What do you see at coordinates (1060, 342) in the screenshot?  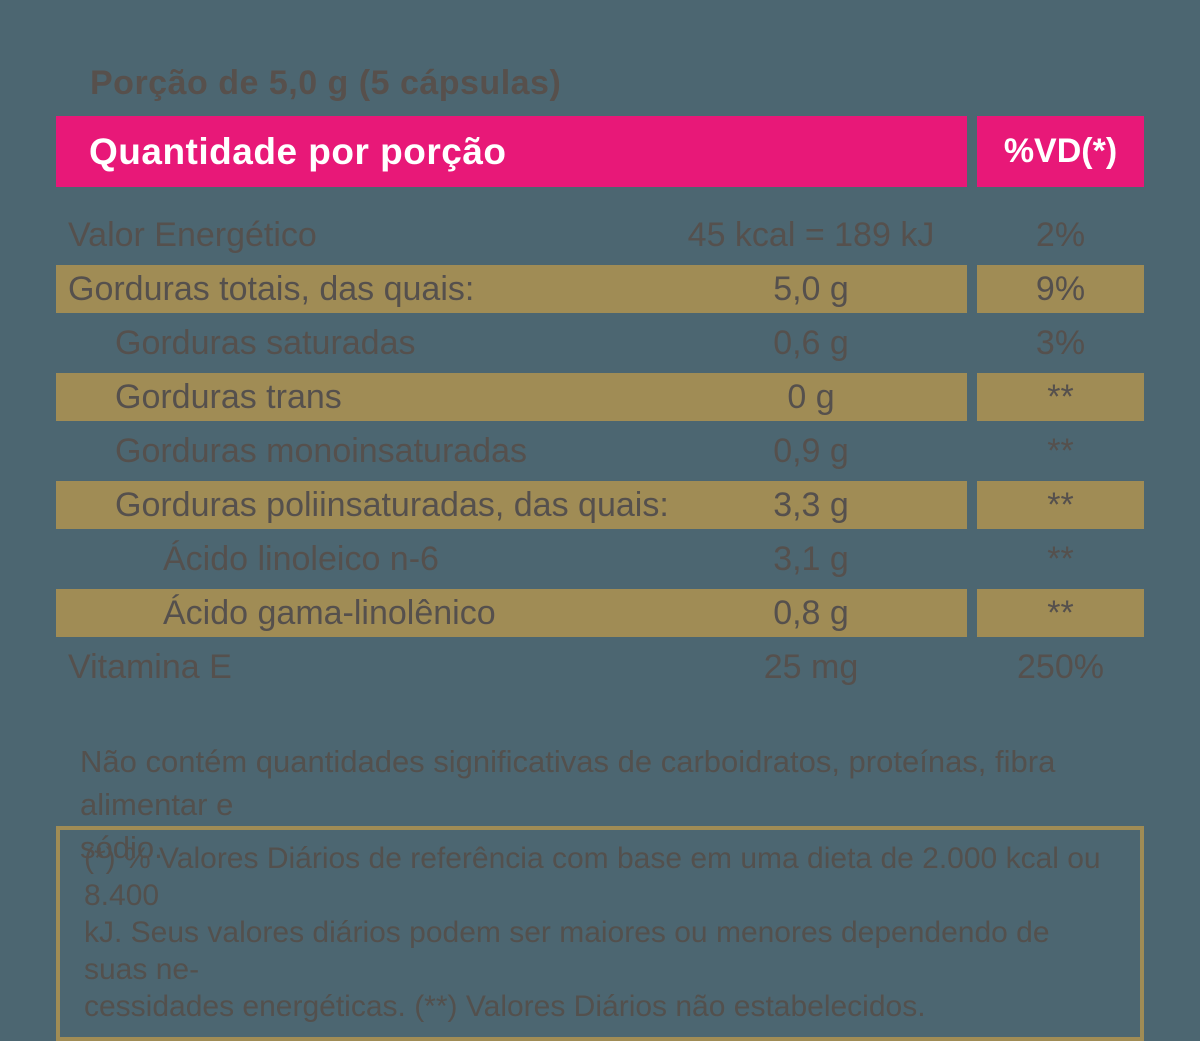 I see `nutrient-daily-value: 3%` at bounding box center [1060, 342].